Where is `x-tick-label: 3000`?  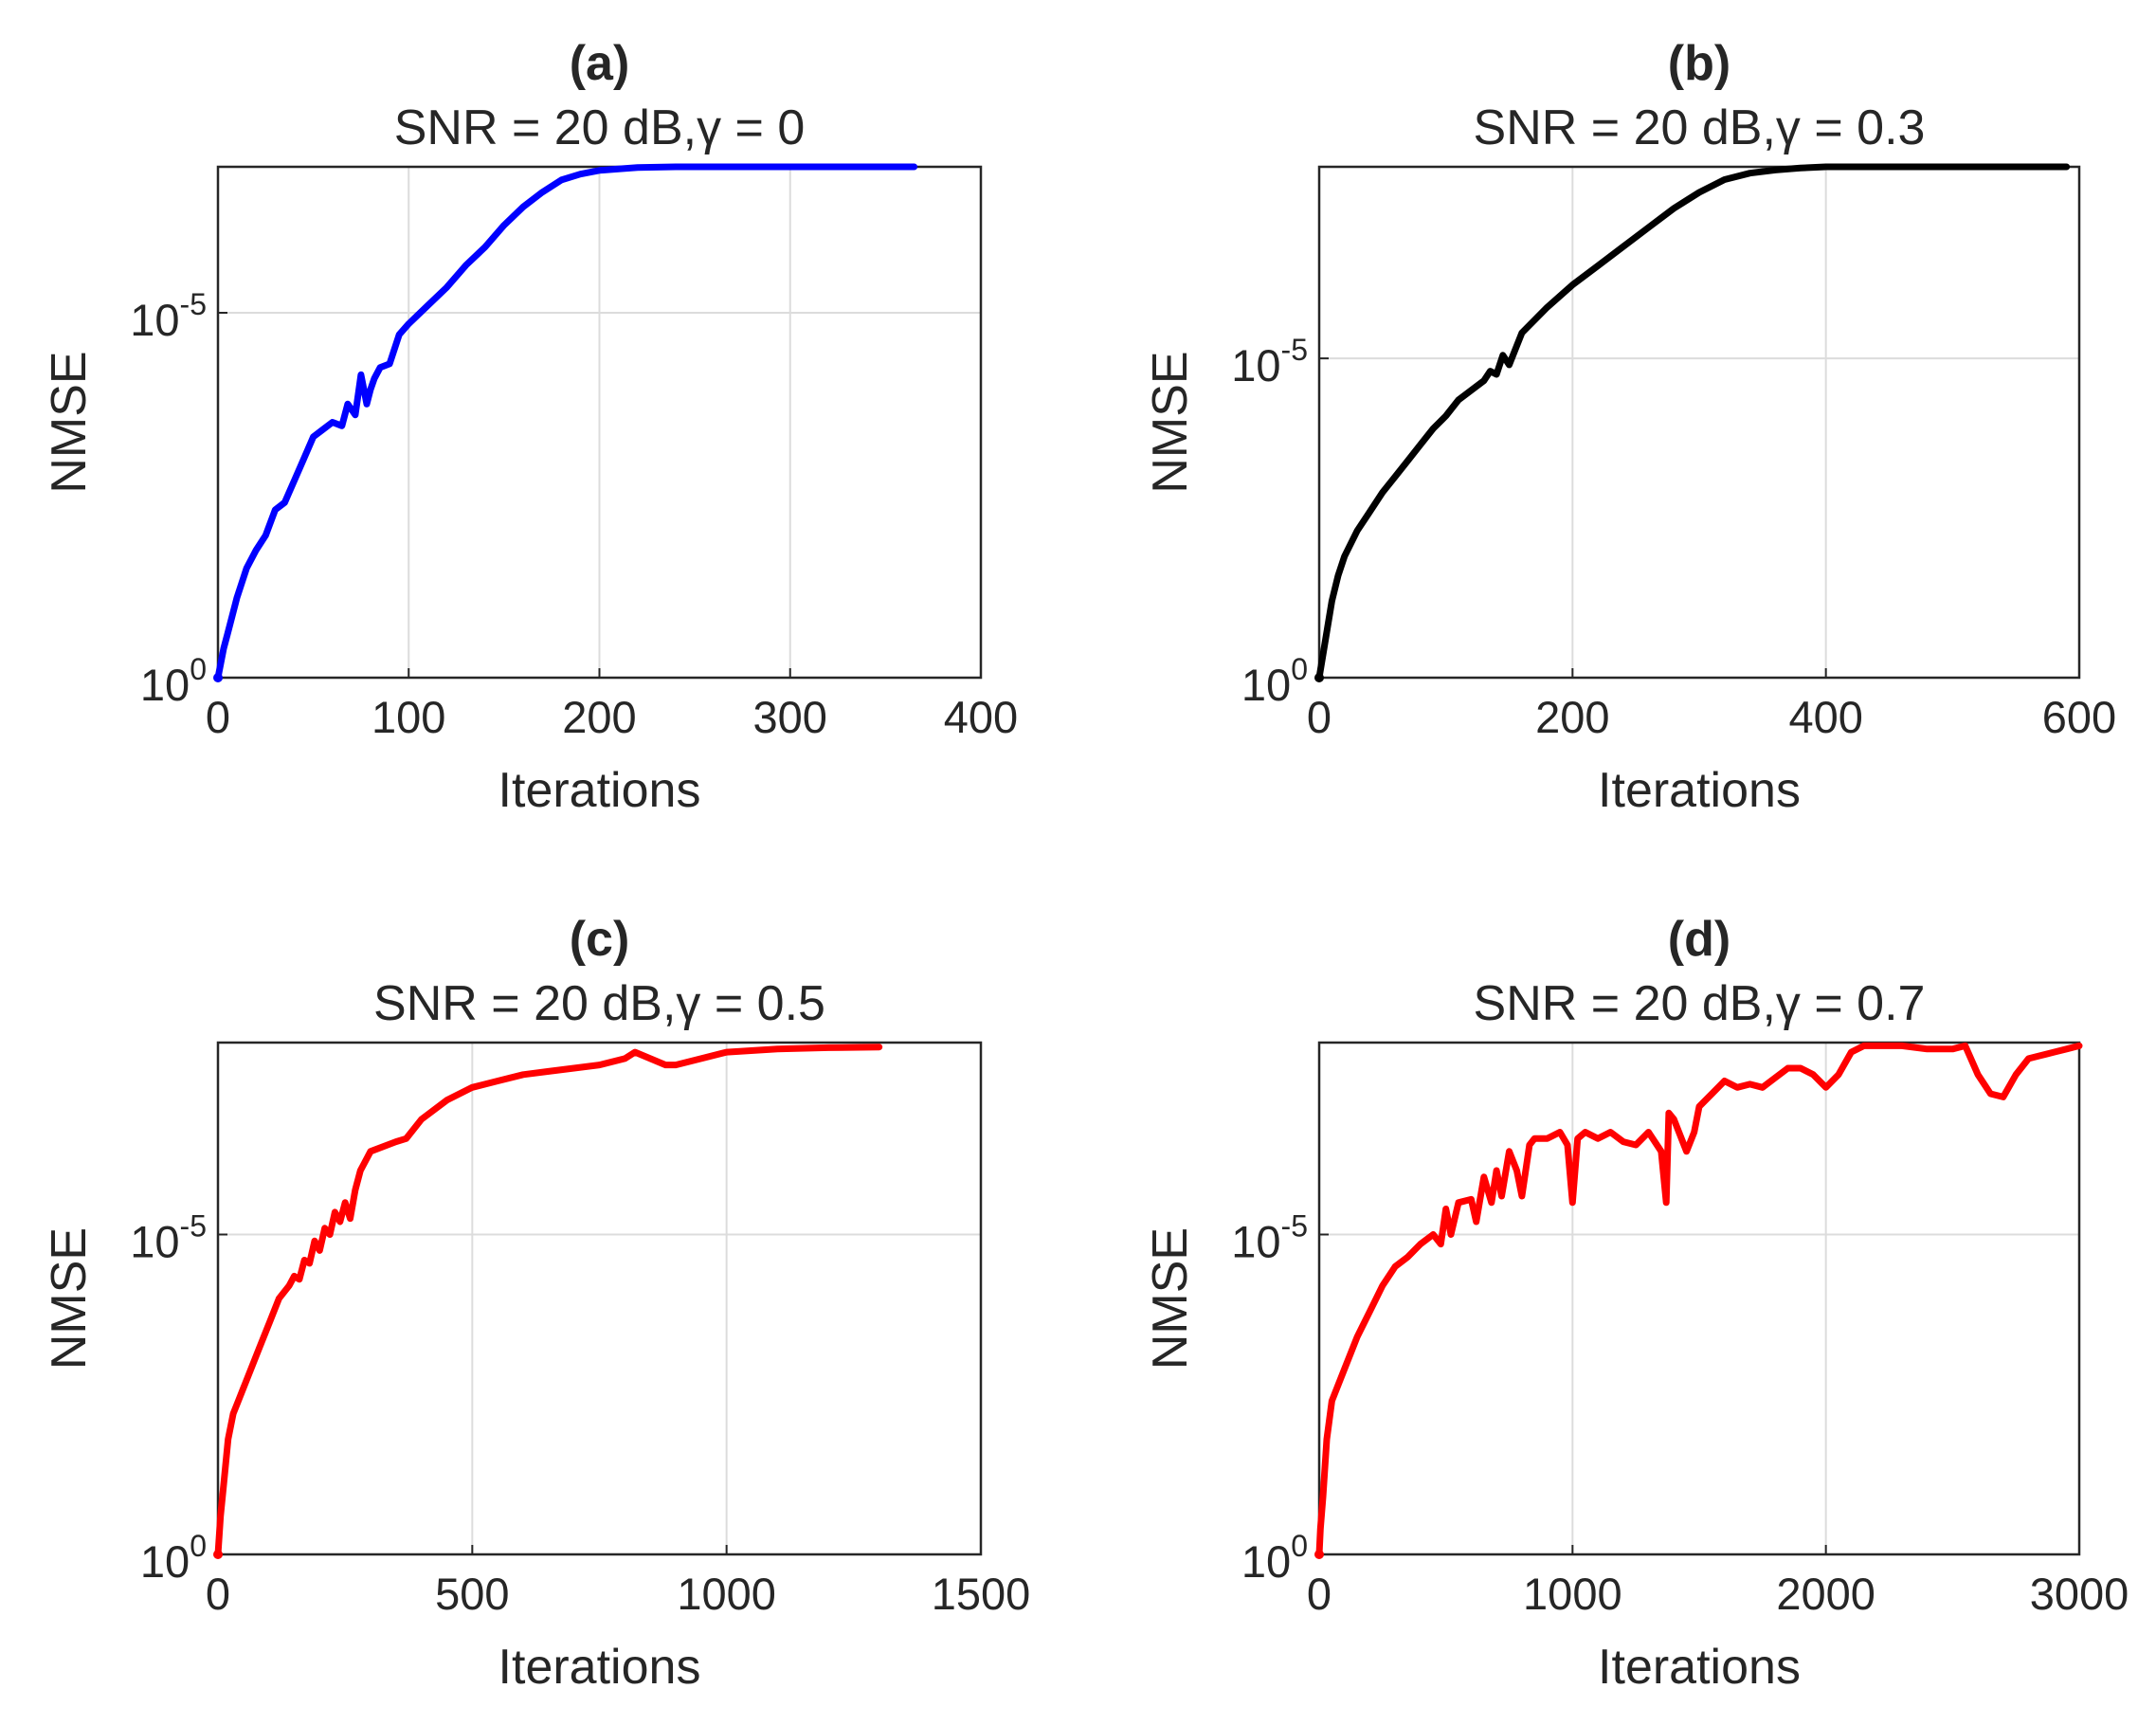 x-tick-label: 3000 is located at coordinates (2080, 1594).